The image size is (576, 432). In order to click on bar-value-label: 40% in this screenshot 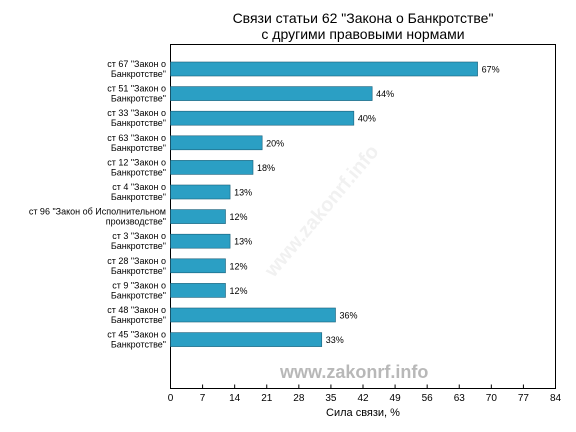, I will do `click(367, 119)`.